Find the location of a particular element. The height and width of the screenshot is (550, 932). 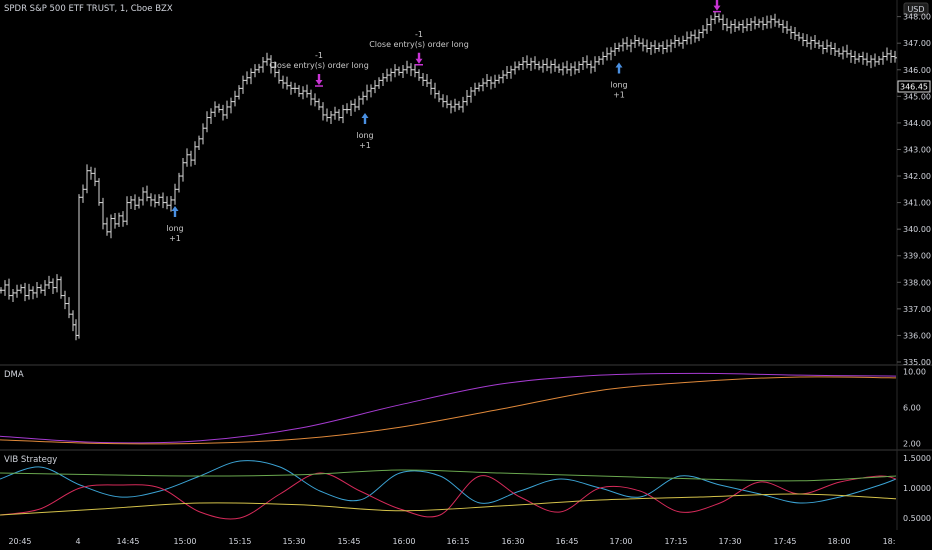

long-arrow-icon is located at coordinates (175, 211).